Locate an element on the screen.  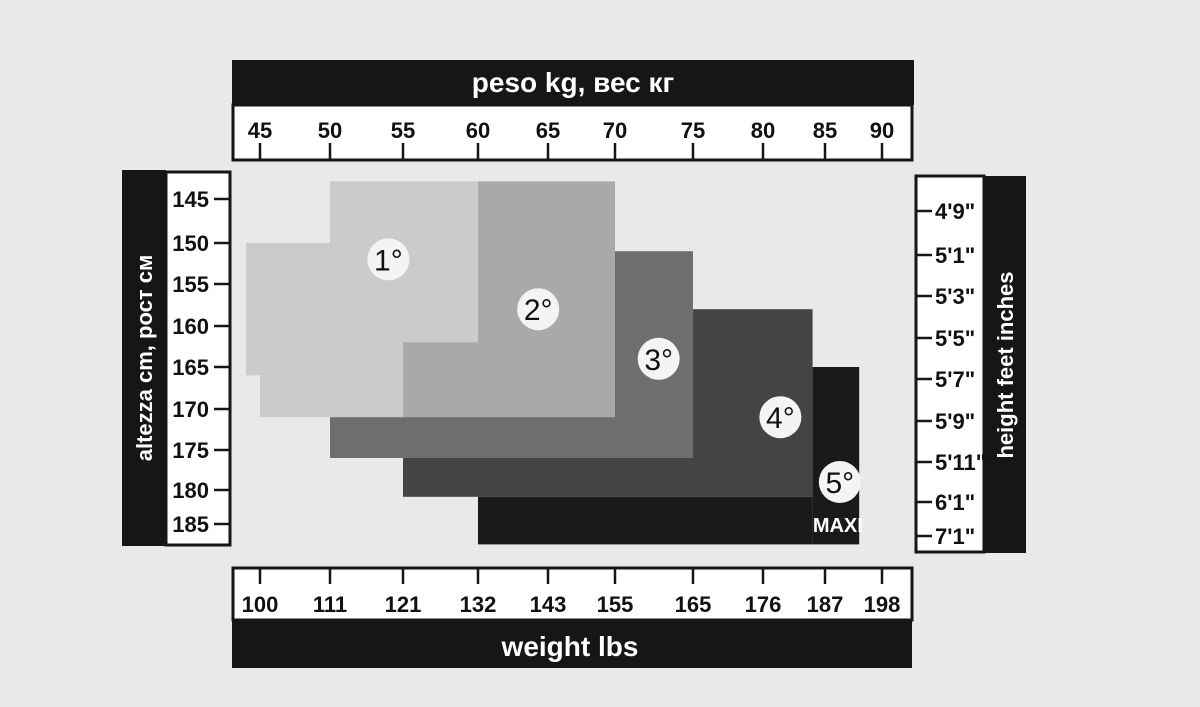
top-axis: peso kg, вес кг 45 50 55 60 65 70 75 80 85 90 is located at coordinates (572, 111).